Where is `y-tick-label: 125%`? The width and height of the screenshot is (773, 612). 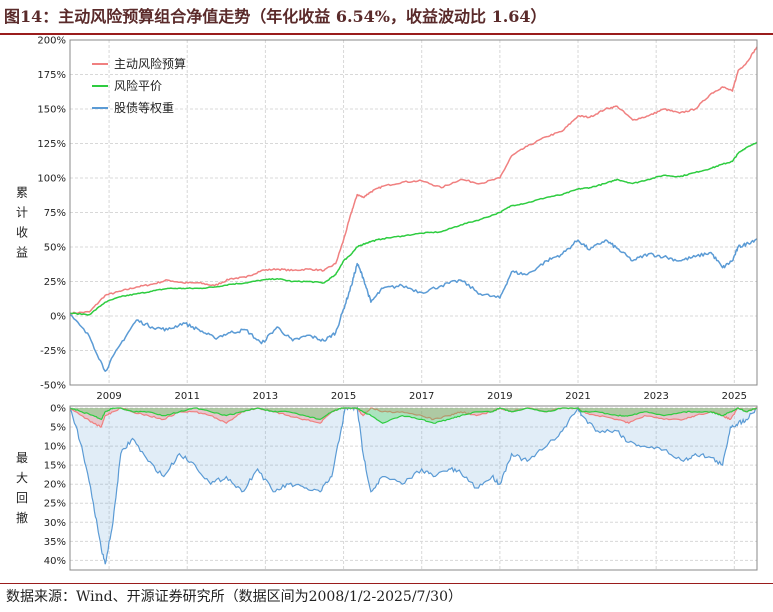
y-tick-label: 125% is located at coordinates (51, 144).